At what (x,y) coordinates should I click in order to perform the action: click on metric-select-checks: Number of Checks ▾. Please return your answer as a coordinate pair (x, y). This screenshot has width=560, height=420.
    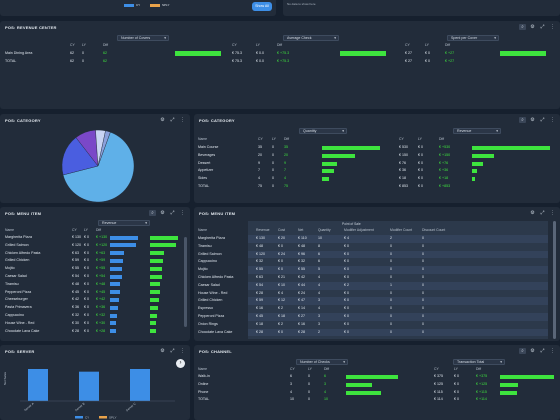
    Looking at the image, I should click on (322, 362).